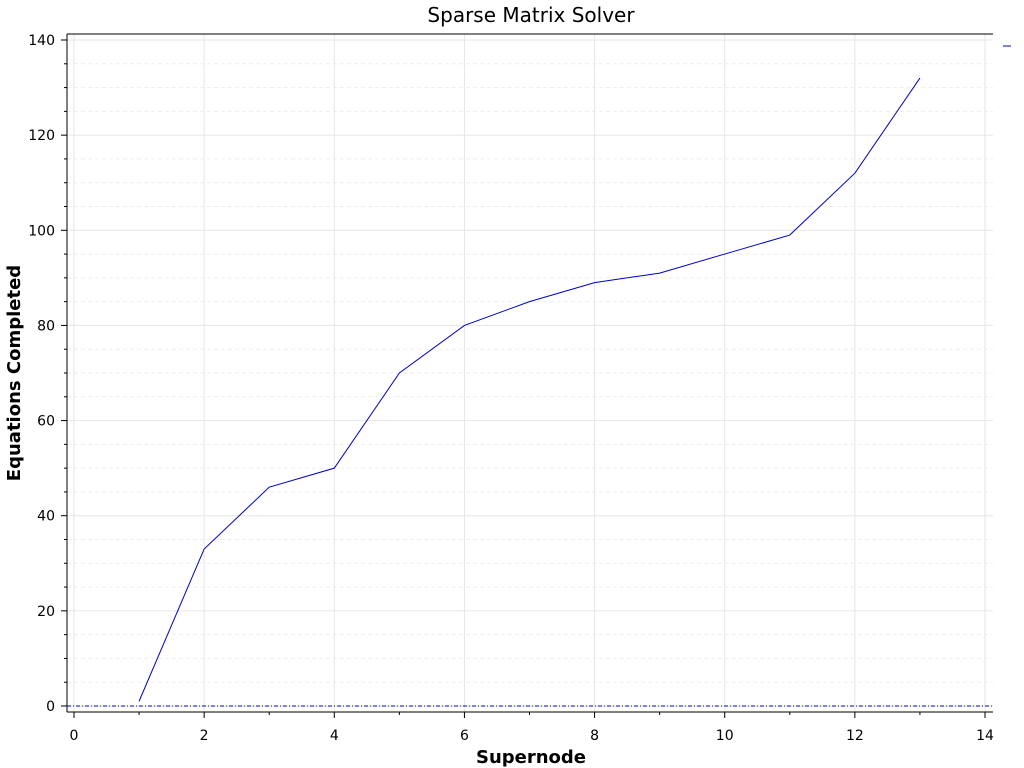 The image size is (1024, 768). Describe the element at coordinates (41, 136) in the screenshot. I see `y-tick-label: 120` at that location.